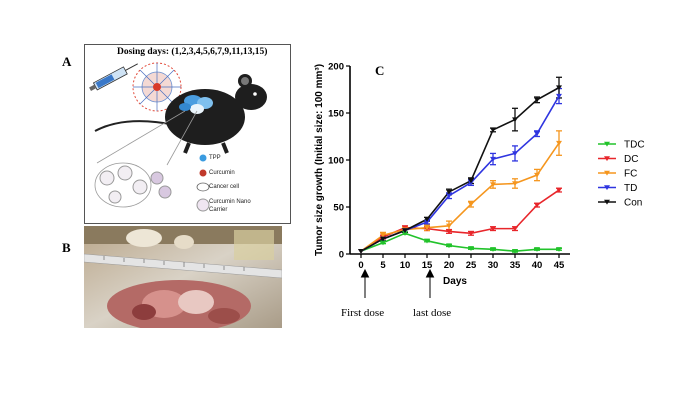  I want to click on y-tick-label: 50, so click(338, 208).